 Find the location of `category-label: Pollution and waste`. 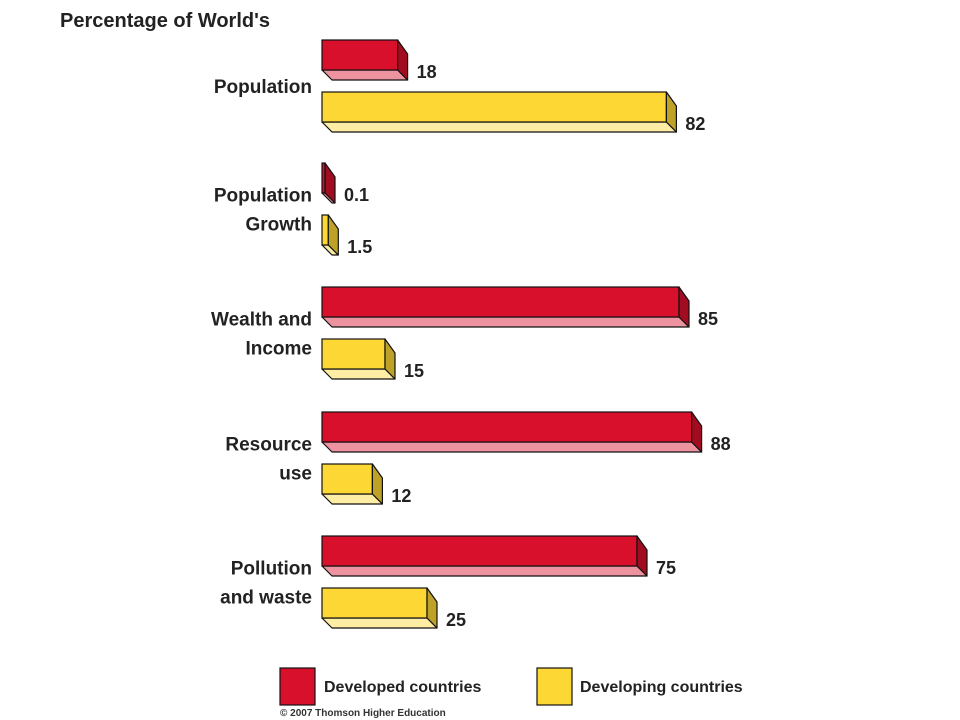

category-label: Pollution and waste is located at coordinates (266, 584).